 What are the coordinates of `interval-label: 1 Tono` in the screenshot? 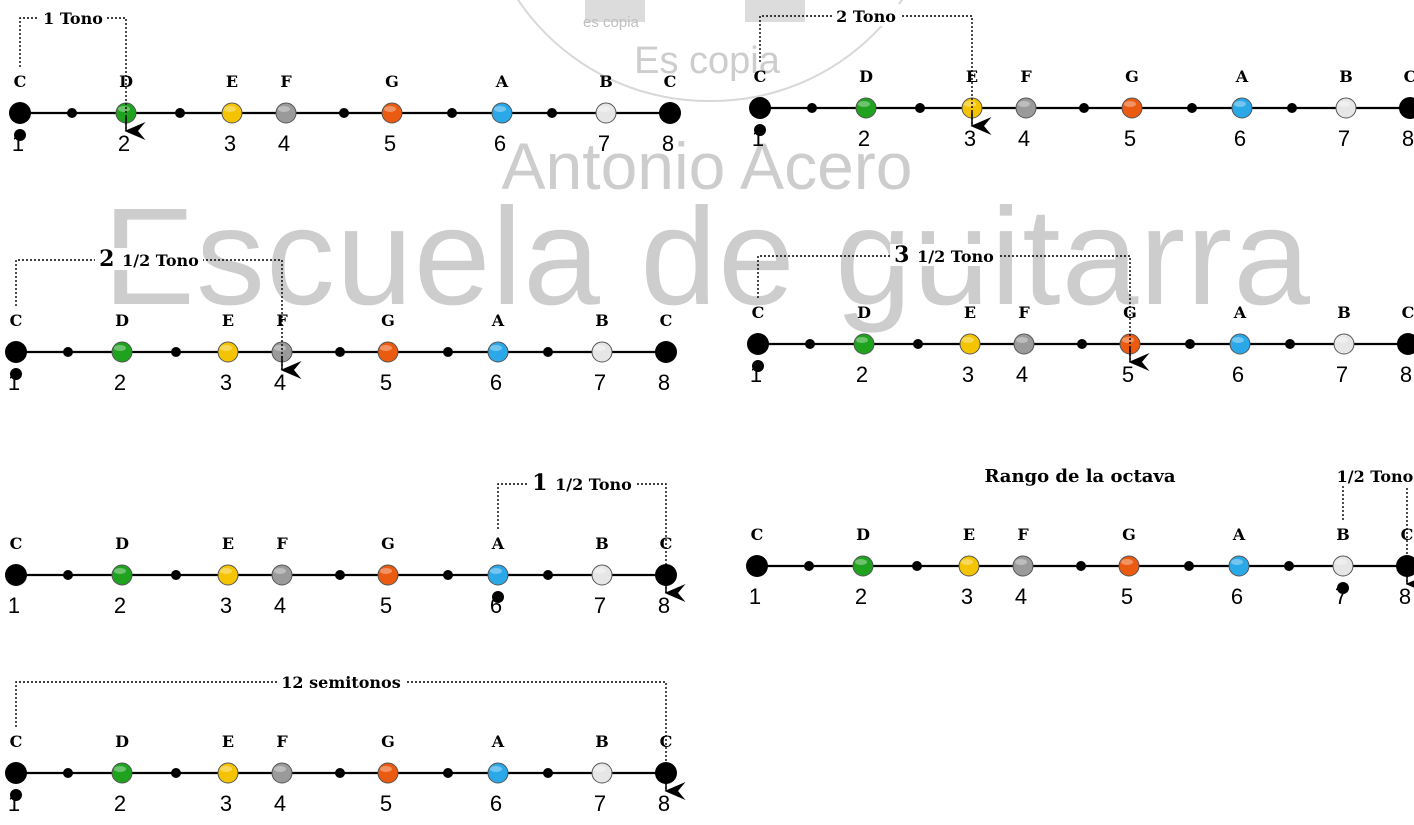 It's located at (73, 18).